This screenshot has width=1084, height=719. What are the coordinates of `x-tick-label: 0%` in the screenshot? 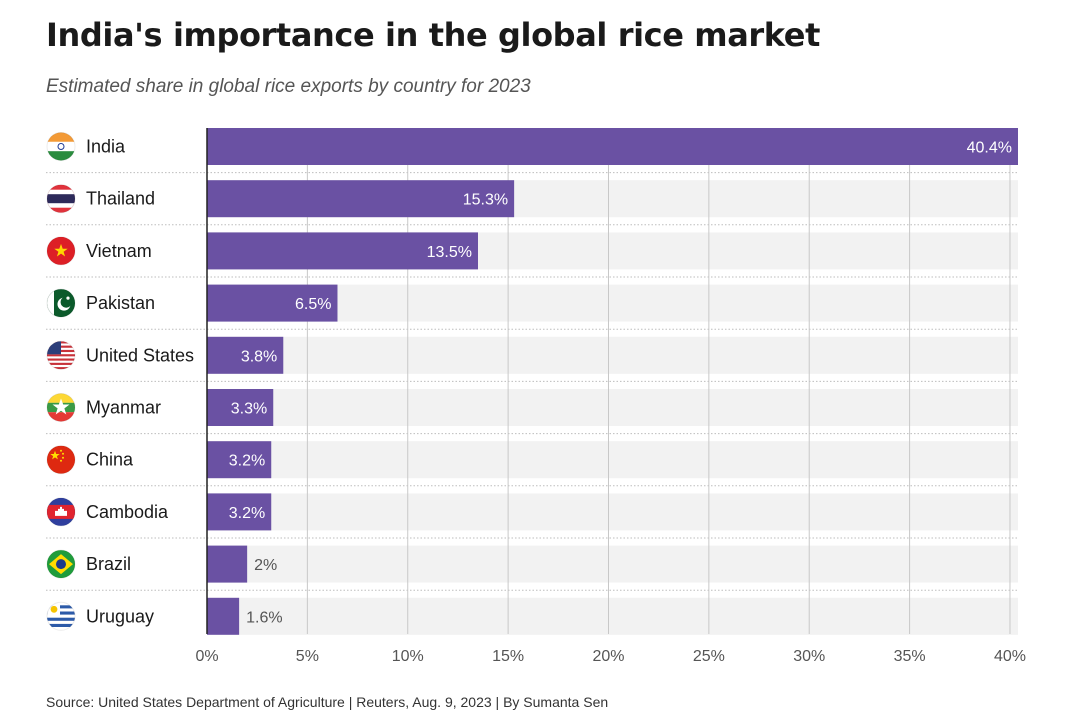 It's located at (206, 656).